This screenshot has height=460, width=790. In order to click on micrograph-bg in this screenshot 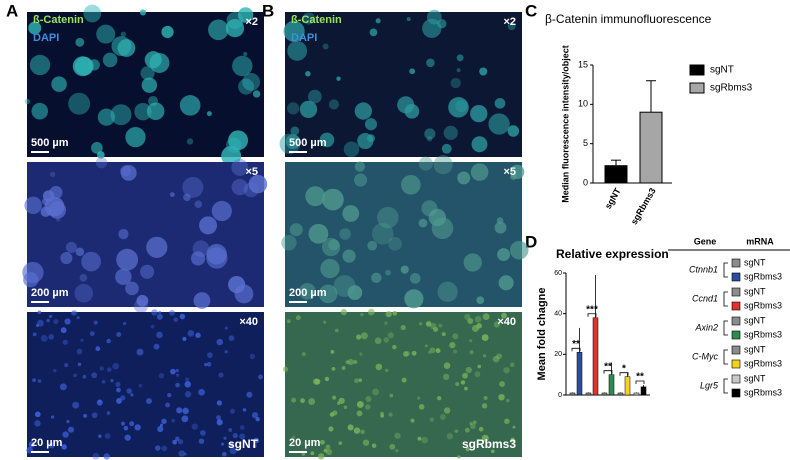, I will do `click(403, 84)`.